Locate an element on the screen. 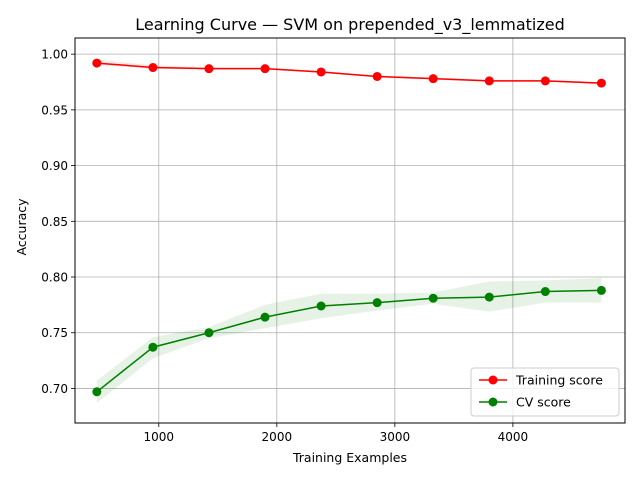 The width and height of the screenshot is (640, 480). y-tick-label: 0.70 is located at coordinates (54, 389).